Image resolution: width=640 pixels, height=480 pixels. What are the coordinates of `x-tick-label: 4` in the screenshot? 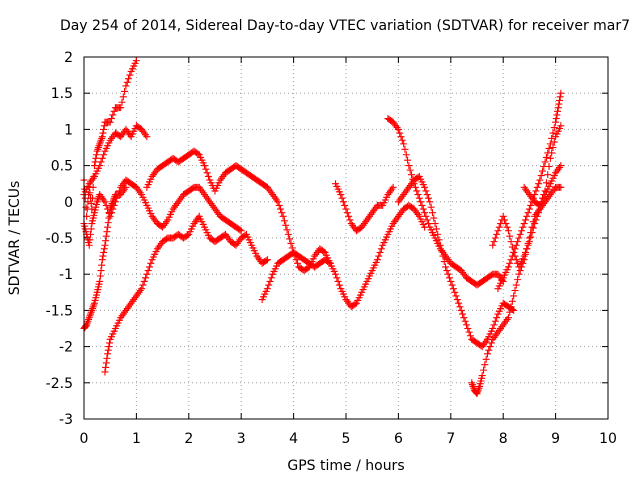 It's located at (293, 439).